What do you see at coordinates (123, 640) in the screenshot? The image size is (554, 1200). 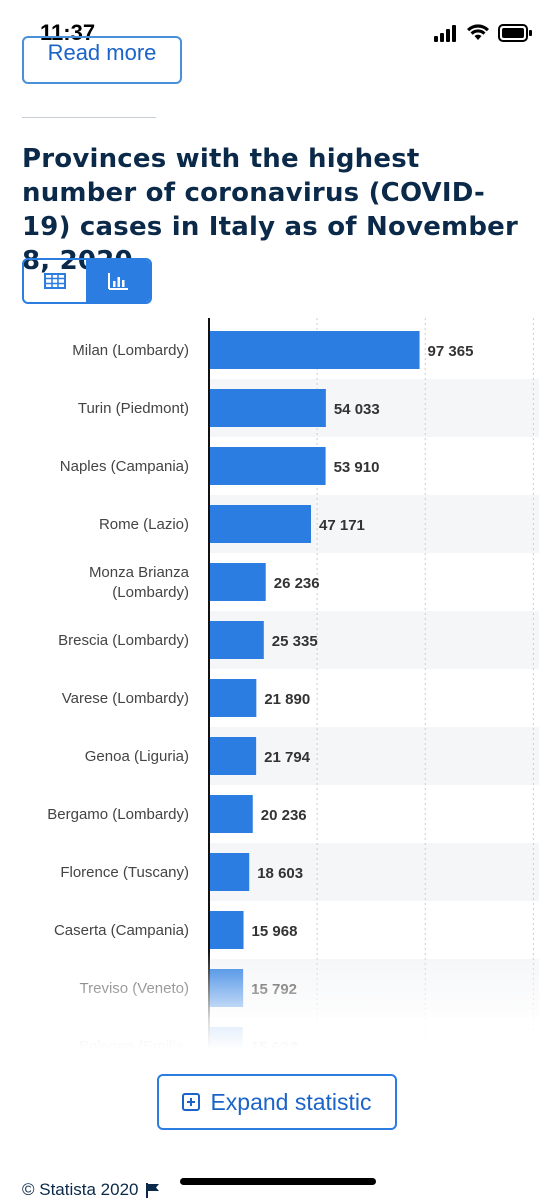 I see `category-label: Brescia (Lombardy)` at bounding box center [123, 640].